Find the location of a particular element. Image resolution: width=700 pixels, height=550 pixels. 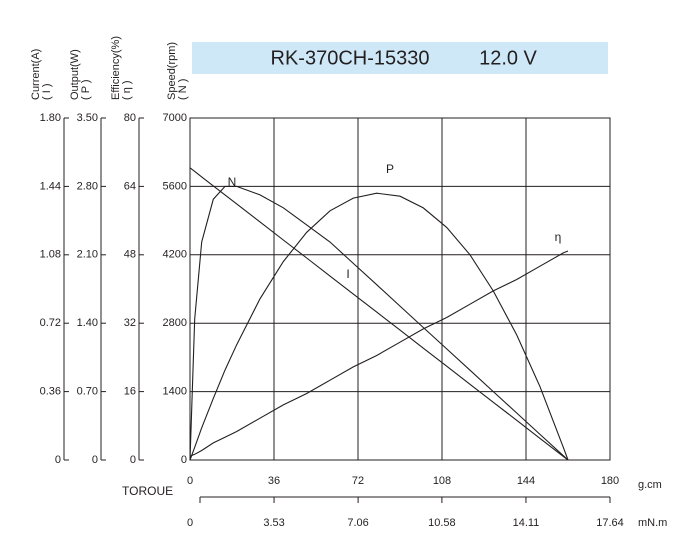

y-tick-label: 2.10 is located at coordinates (87, 255).